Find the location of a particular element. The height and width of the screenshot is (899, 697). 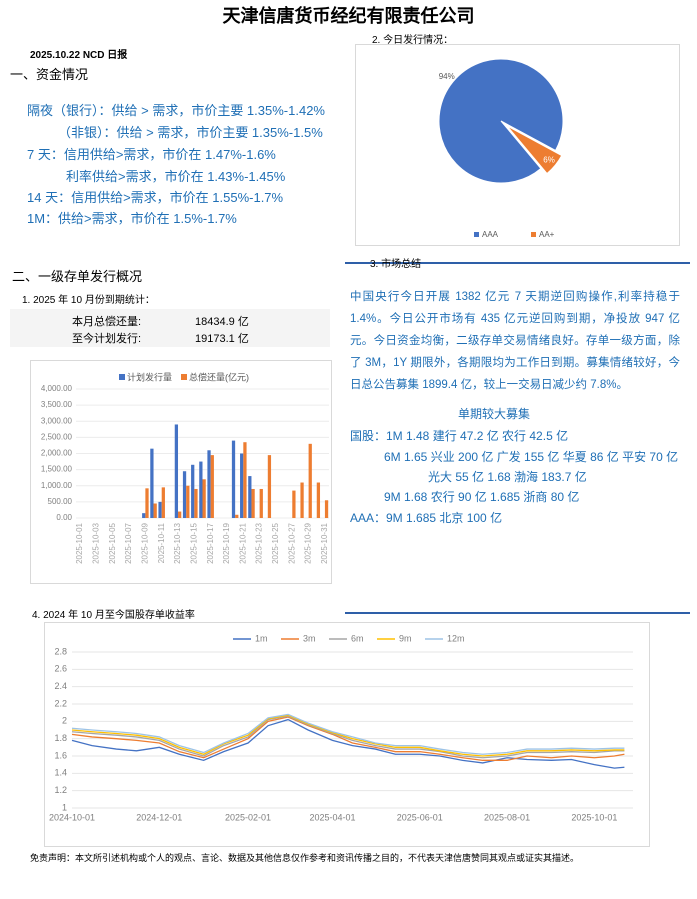

y-tick-label: 2.2 is located at coordinates (60, 703).